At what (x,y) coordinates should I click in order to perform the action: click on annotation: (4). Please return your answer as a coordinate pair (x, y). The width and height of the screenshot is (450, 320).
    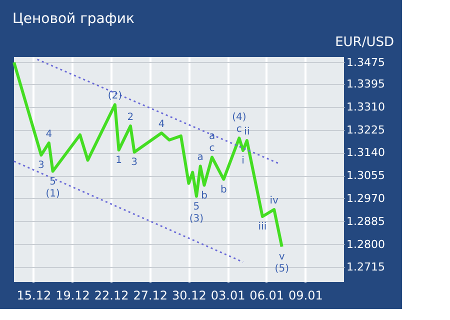
    Looking at the image, I should click on (239, 118).